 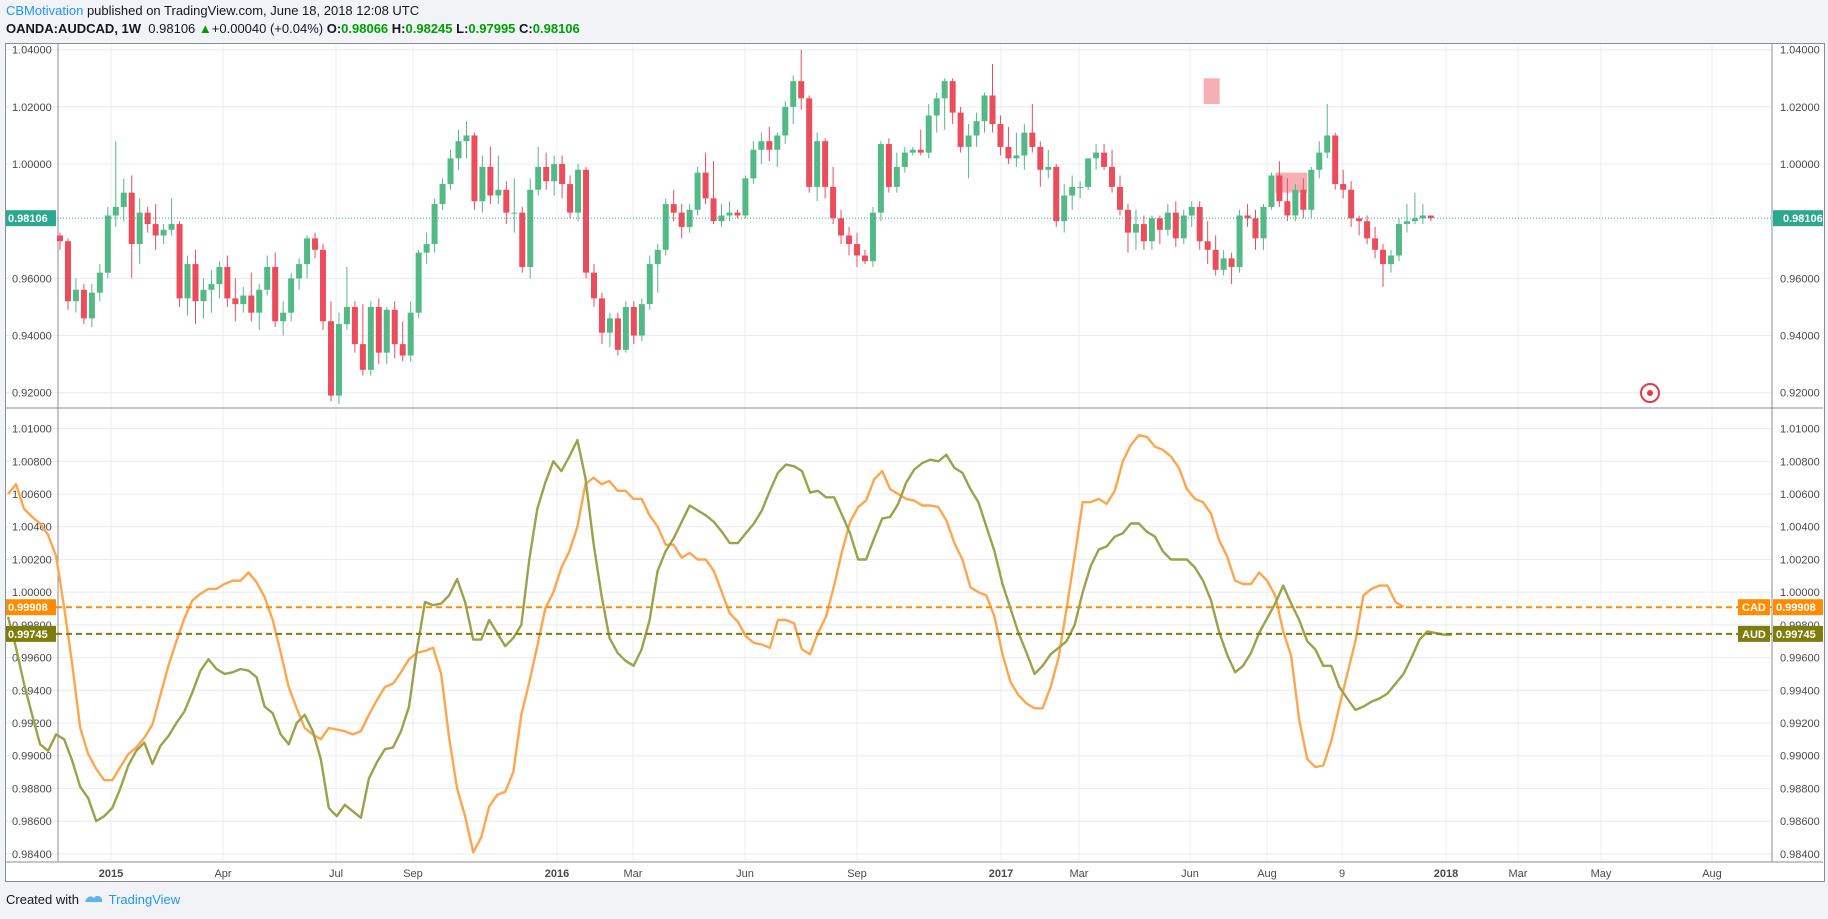 I want to click on flag-marker-icon, so click(x=1650, y=393).